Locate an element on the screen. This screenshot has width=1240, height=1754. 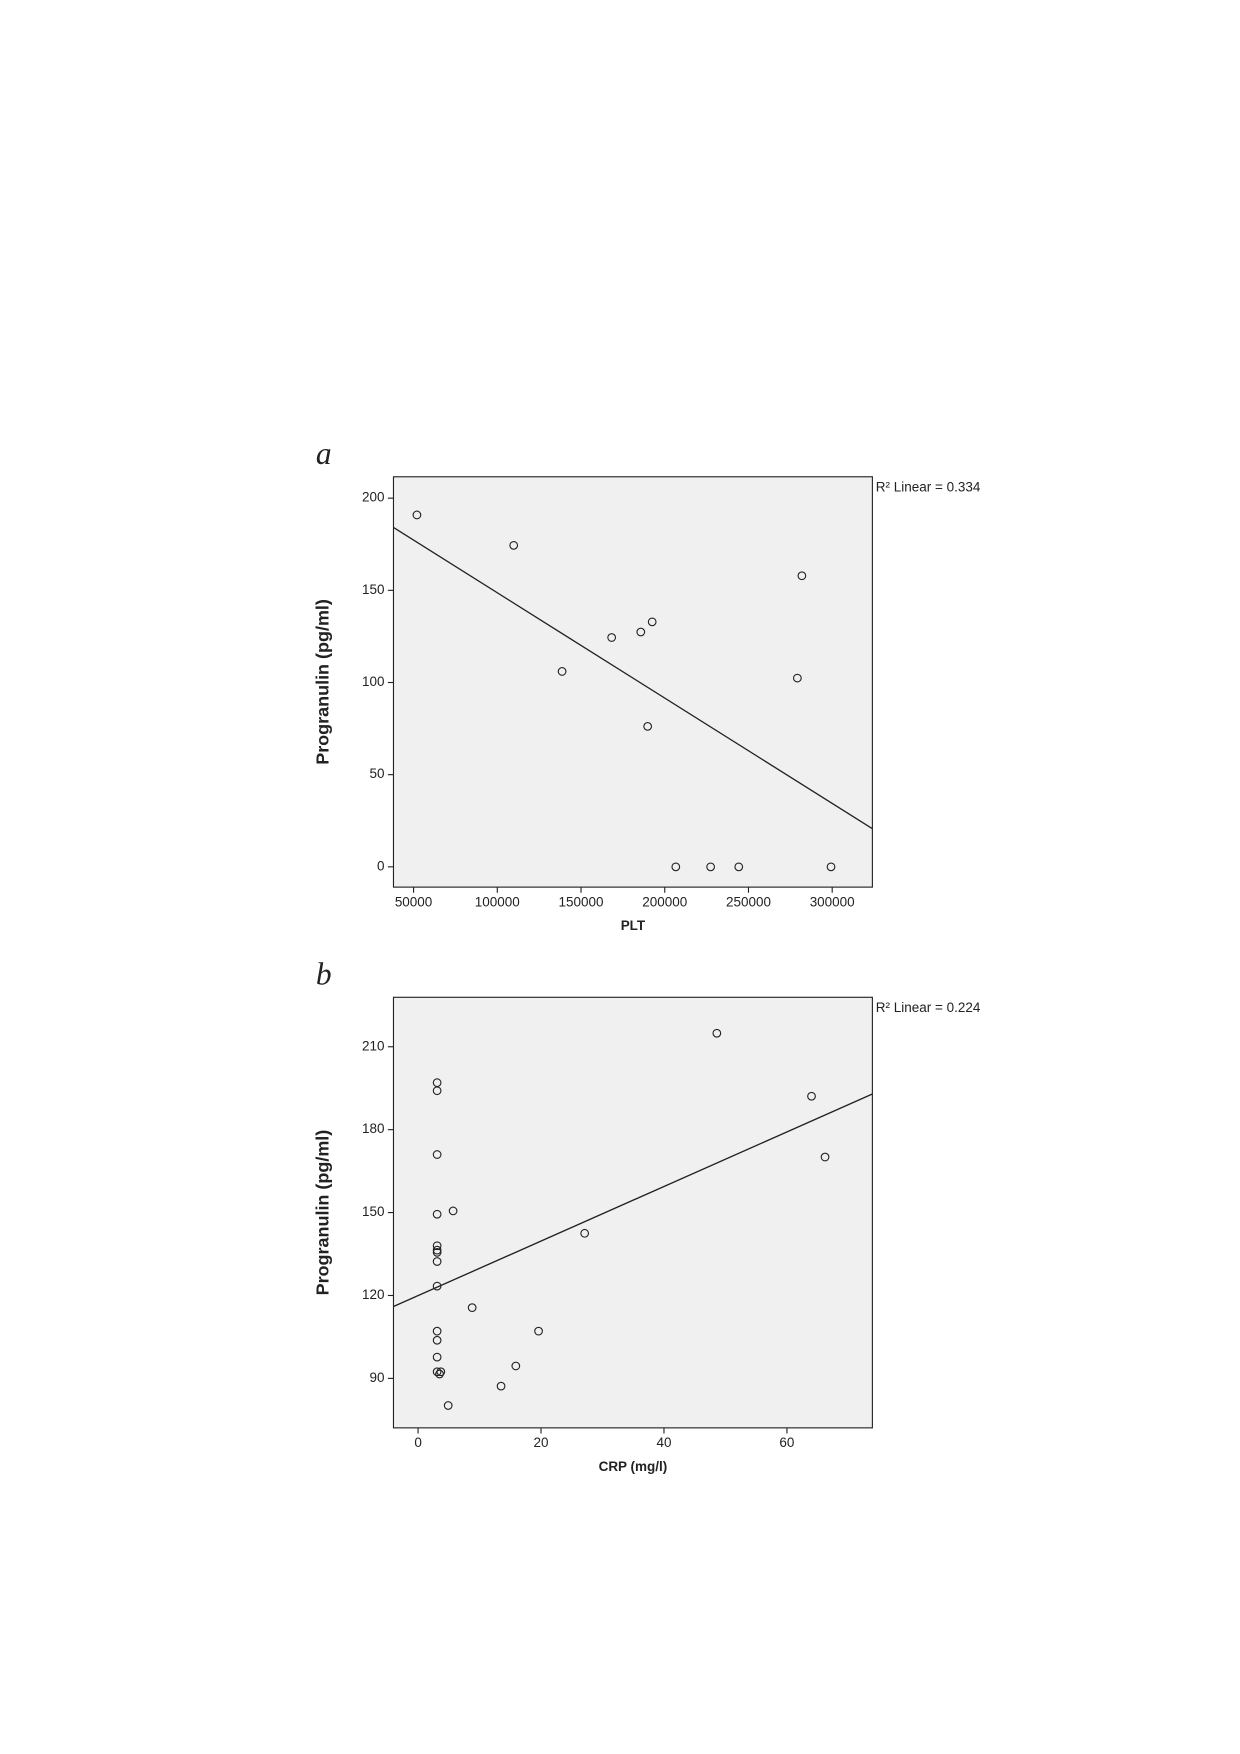
x-tick-label: 300000 is located at coordinates (832, 901).